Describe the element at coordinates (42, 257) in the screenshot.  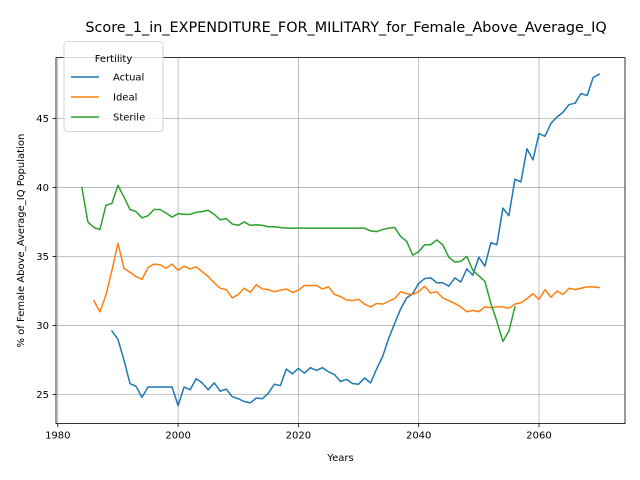
I see `y-tick-label: 35` at that location.